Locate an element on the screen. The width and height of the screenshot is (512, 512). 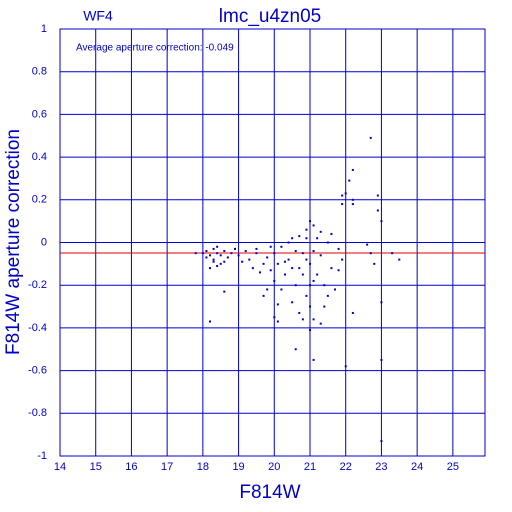
y-tick-label: 0.8 is located at coordinates (39, 72).